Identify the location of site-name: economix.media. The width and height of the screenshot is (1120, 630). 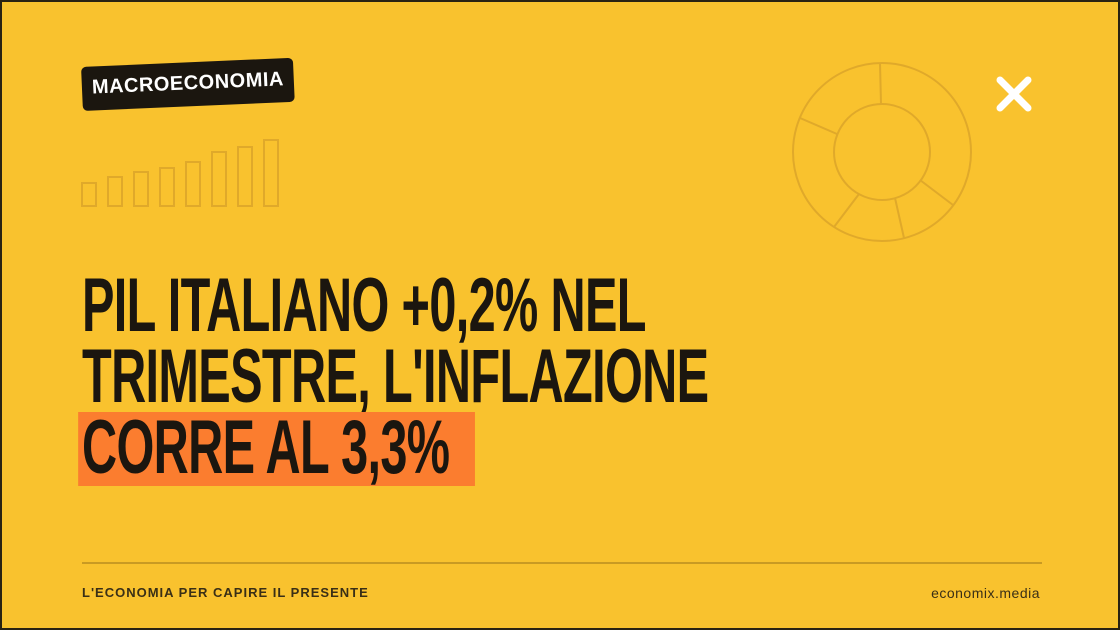
(985, 593).